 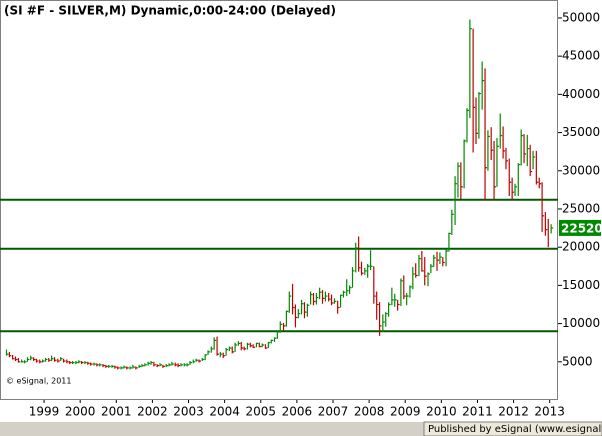 I want to click on x-tick-label: 2010, so click(x=441, y=412).